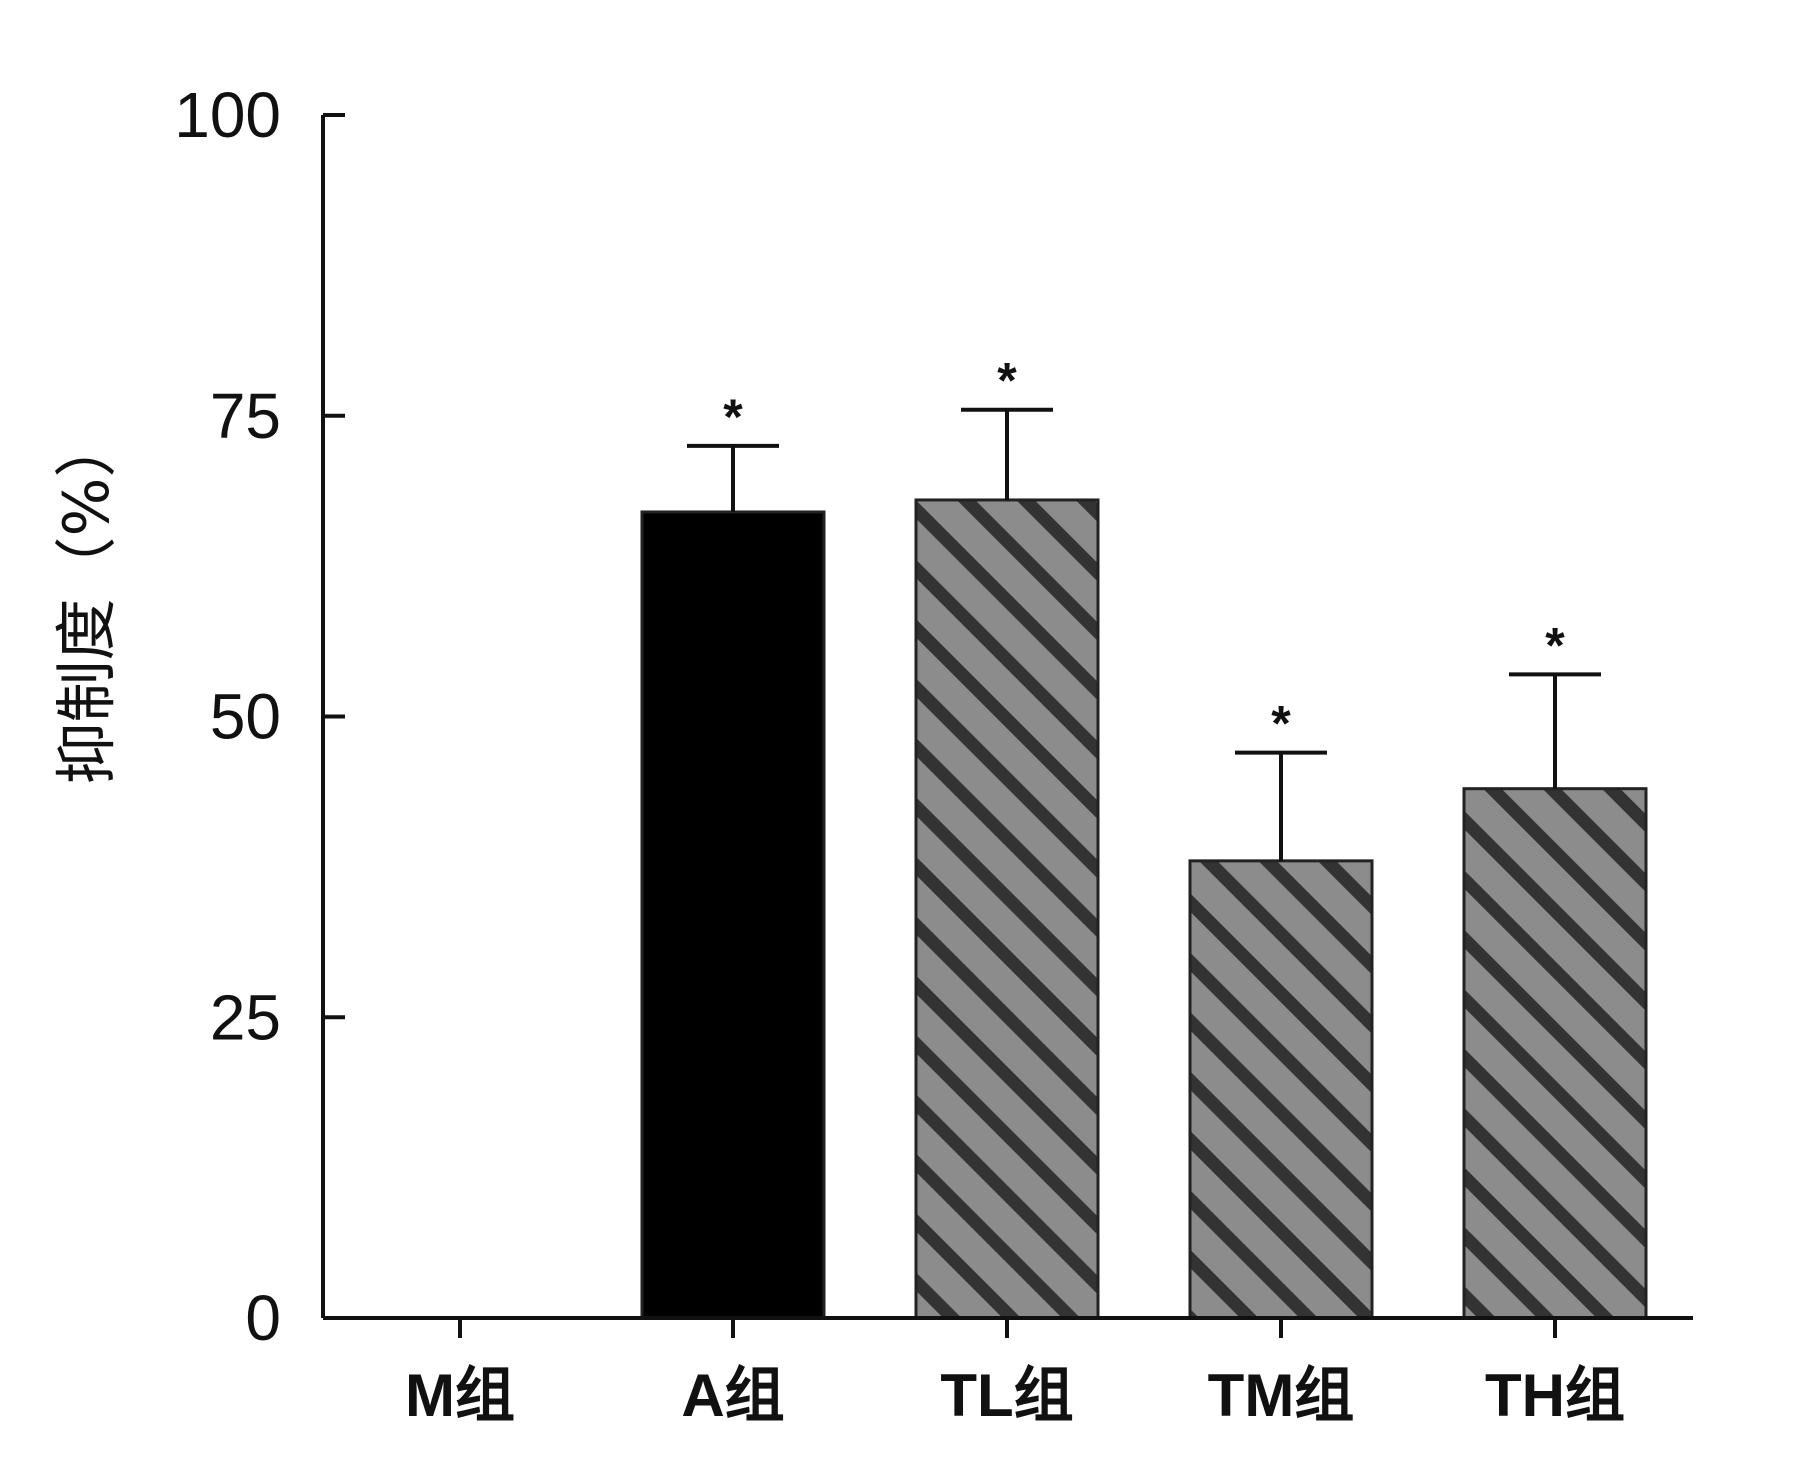 The height and width of the screenshot is (1461, 1800). I want to click on y-tick-label-2: 50, so click(245, 717).